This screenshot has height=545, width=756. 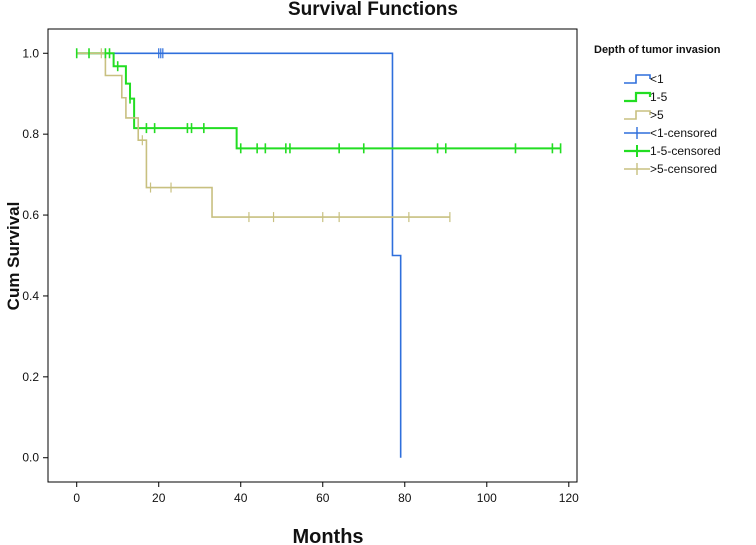 What do you see at coordinates (323, 498) in the screenshot?
I see `x-tick-label: 60` at bounding box center [323, 498].